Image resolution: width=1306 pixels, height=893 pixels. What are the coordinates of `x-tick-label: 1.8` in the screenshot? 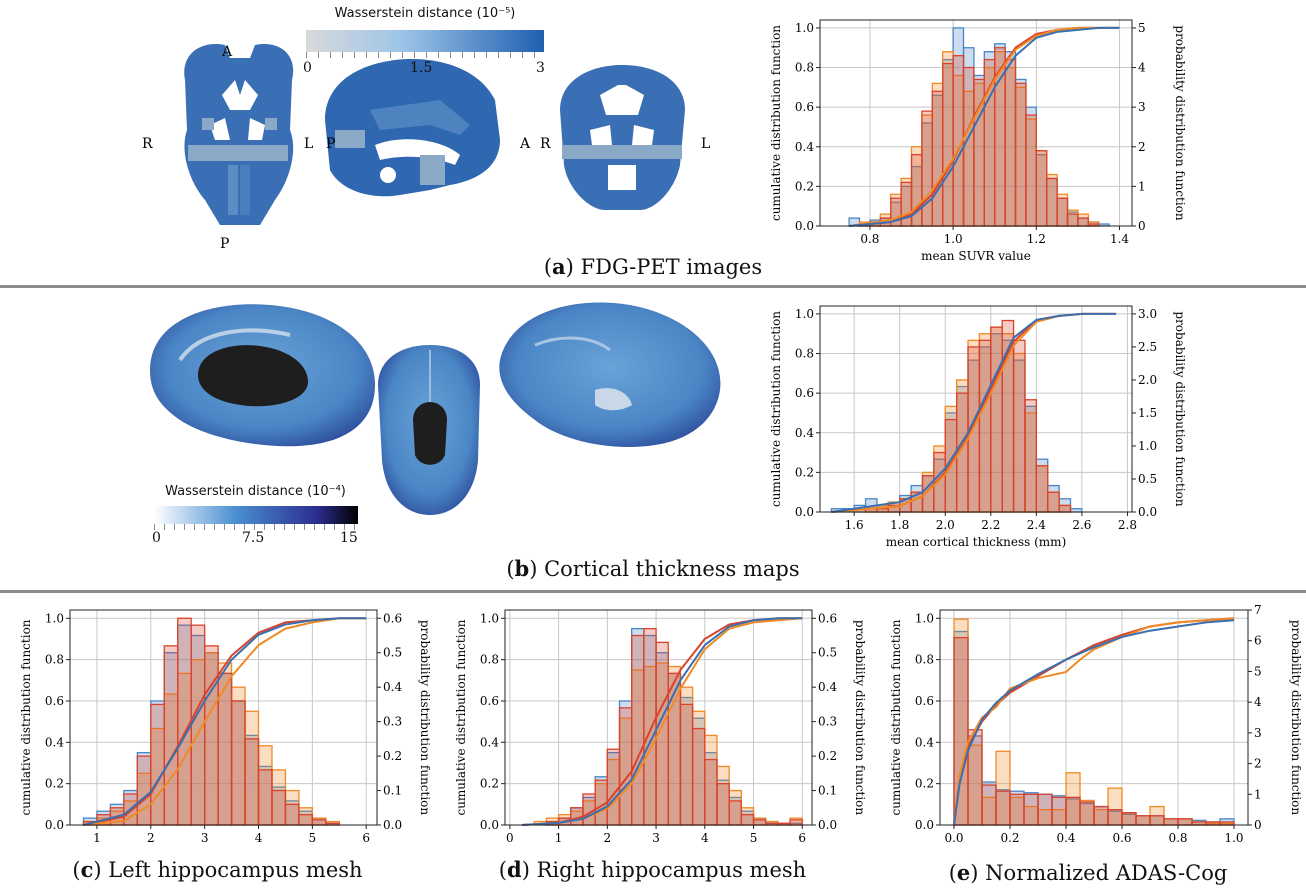 It's located at (899, 525).